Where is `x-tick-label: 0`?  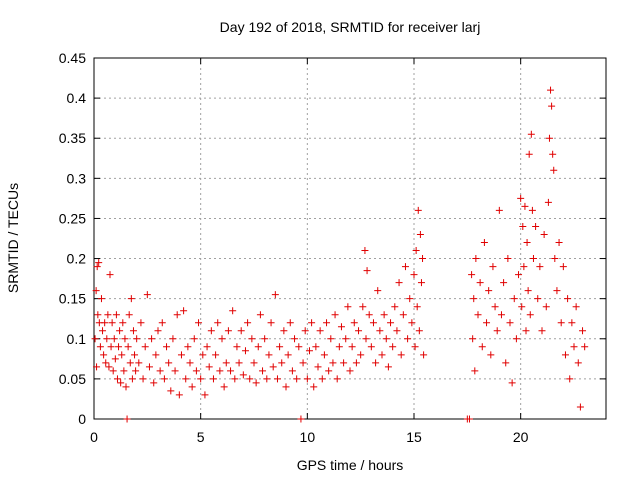 x-tick-label: 0 is located at coordinates (94, 437).